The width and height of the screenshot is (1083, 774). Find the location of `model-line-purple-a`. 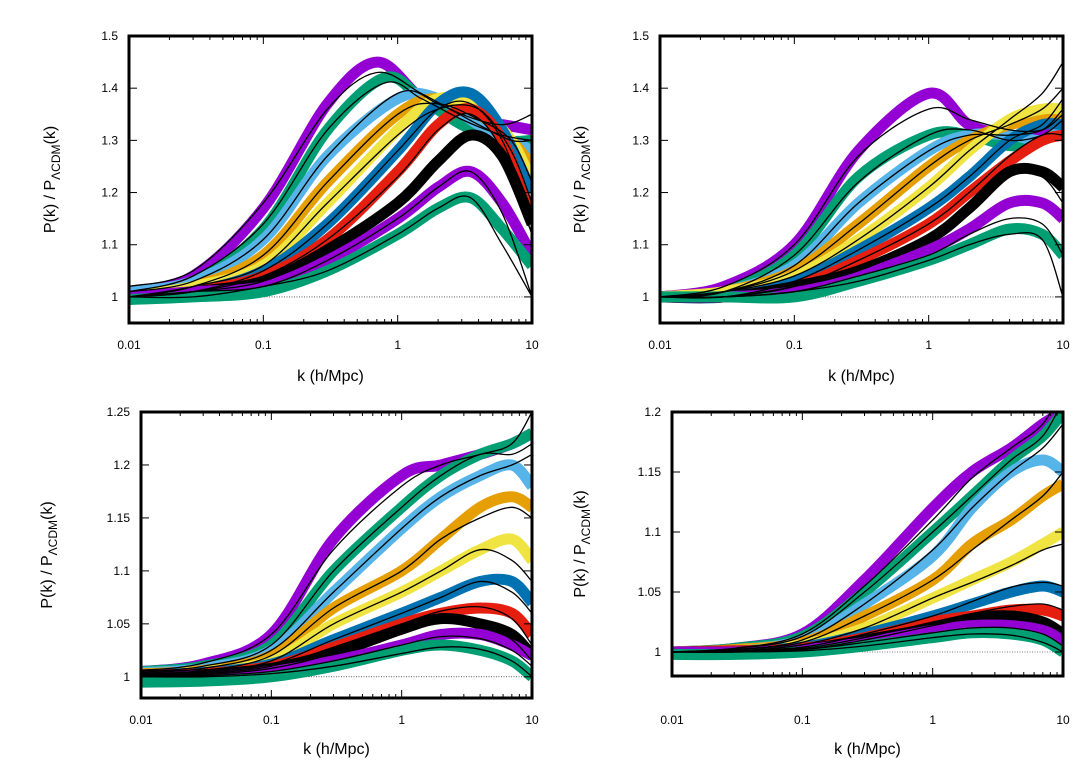

model-line-purple-a is located at coordinates (336, 542).